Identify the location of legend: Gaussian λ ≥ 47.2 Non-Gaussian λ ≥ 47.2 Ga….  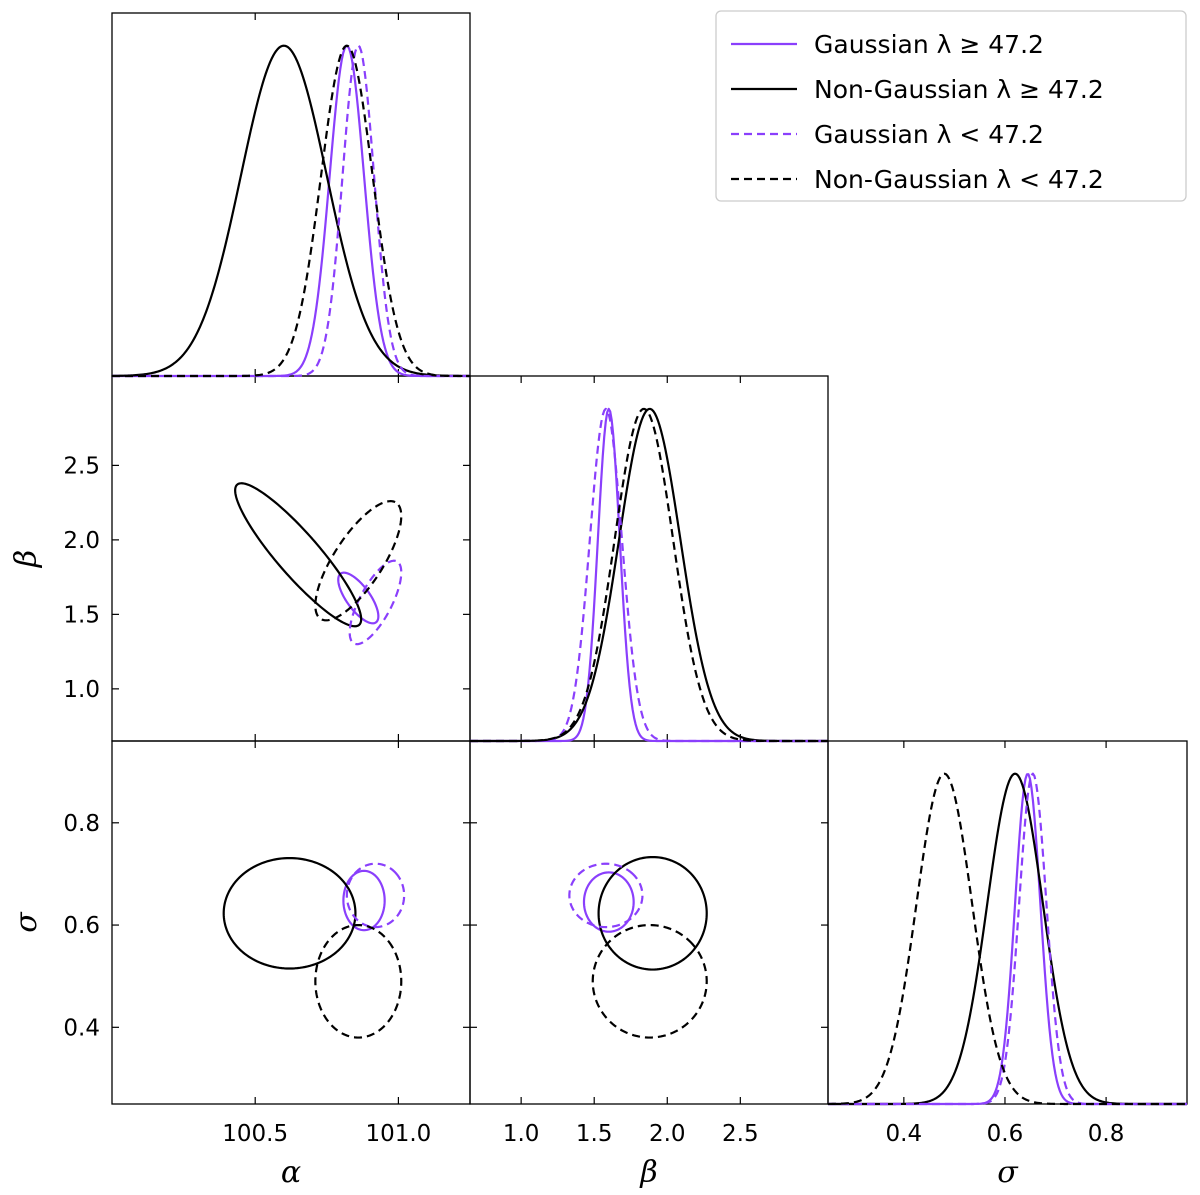
(951, 106).